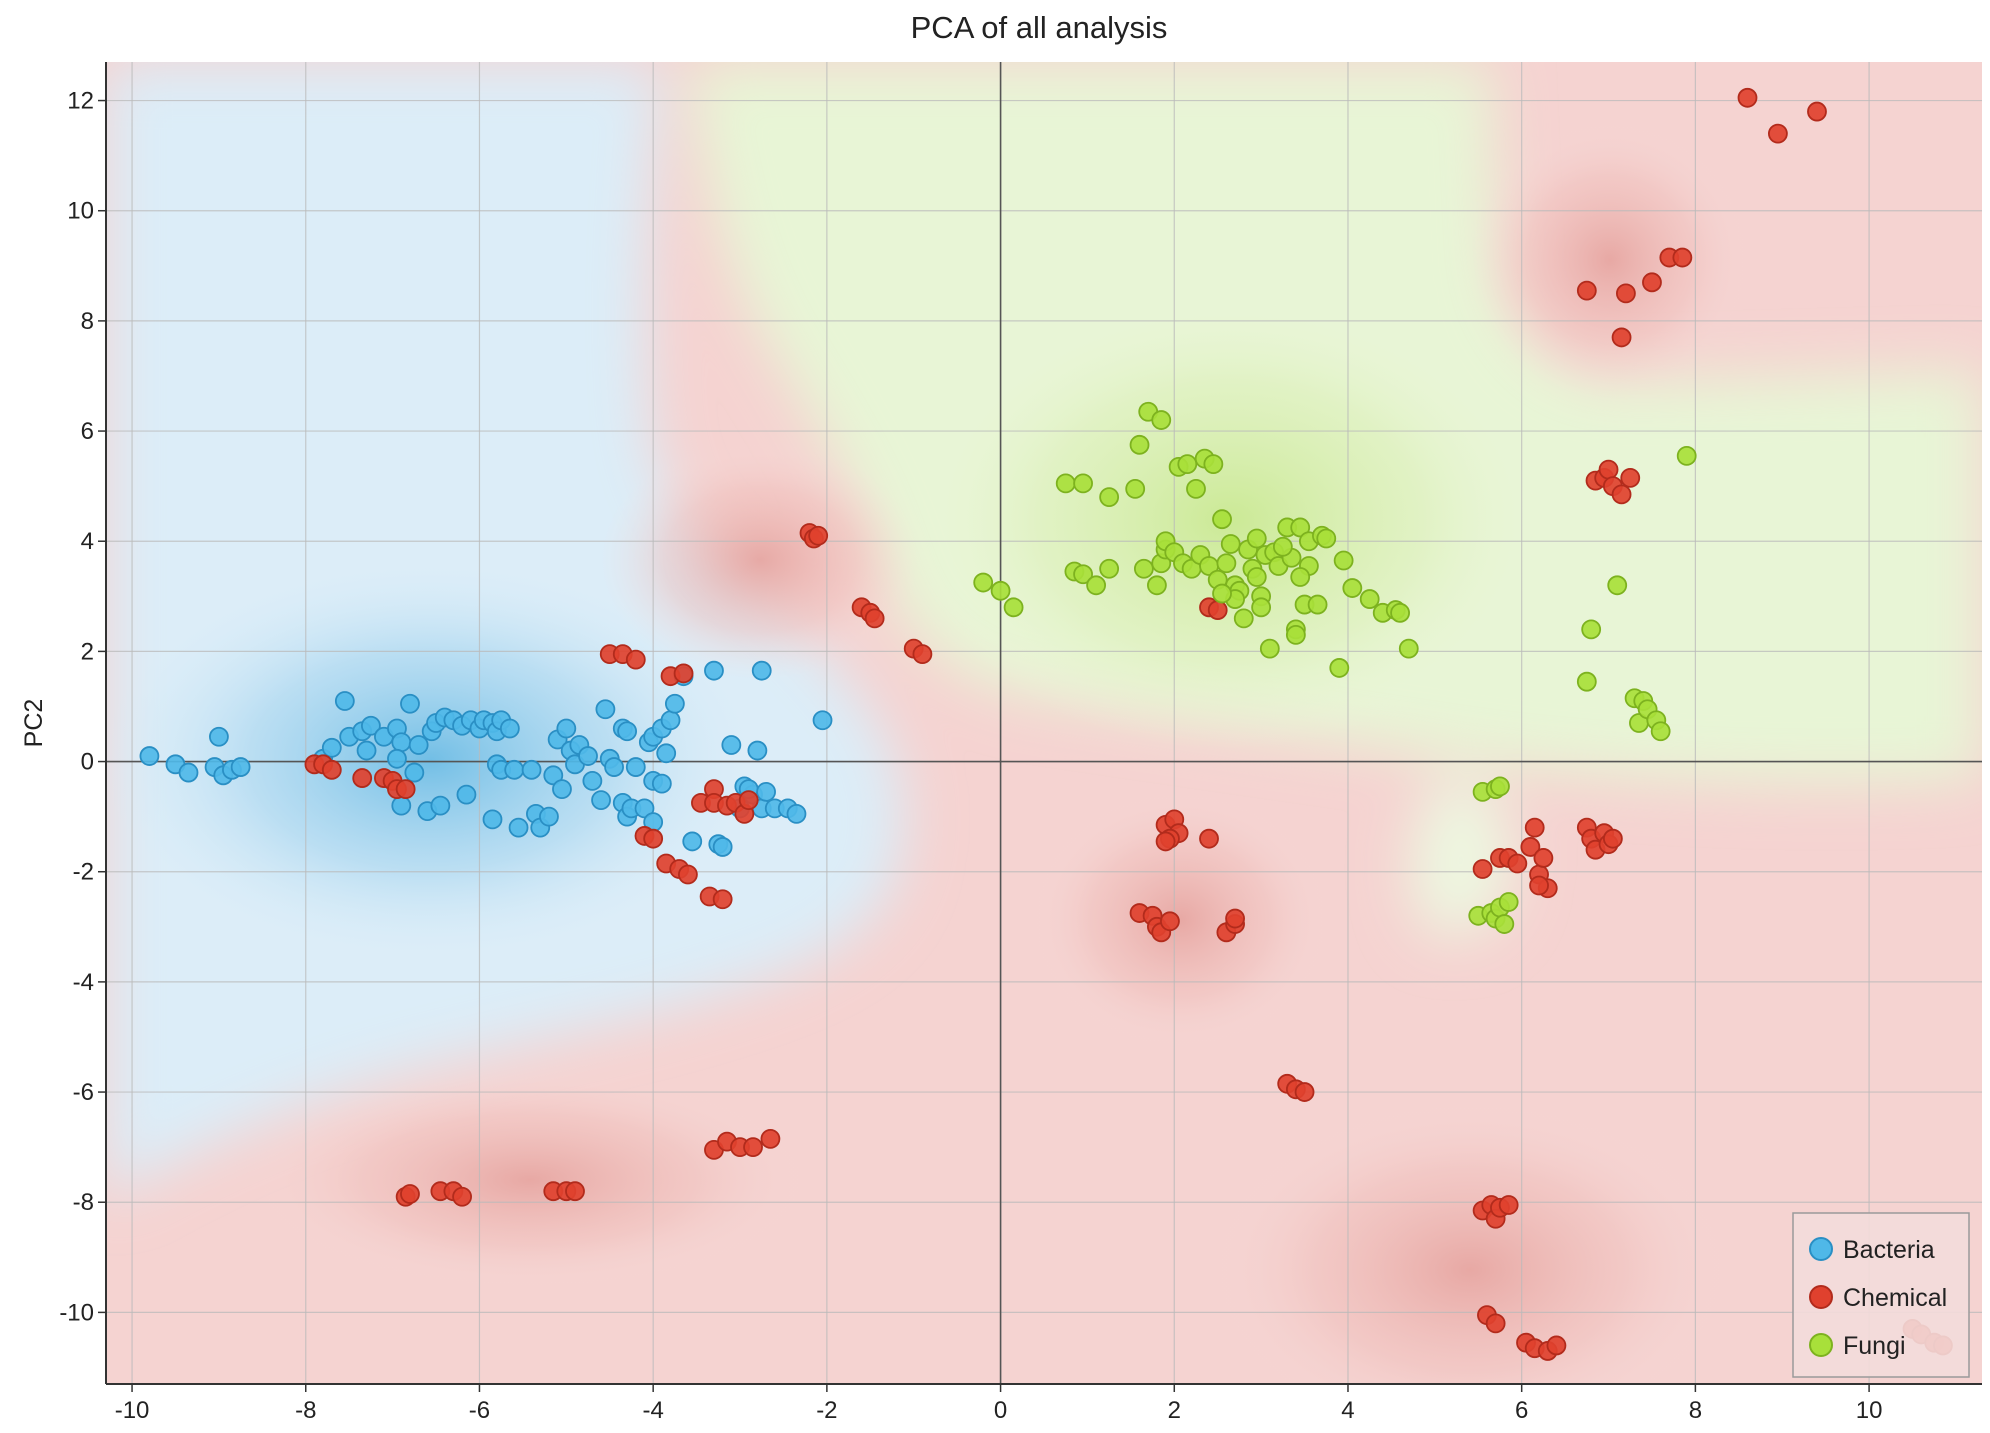 The width and height of the screenshot is (1990, 1433). I want to click on x-tick-label: -2, so click(826, 1410).